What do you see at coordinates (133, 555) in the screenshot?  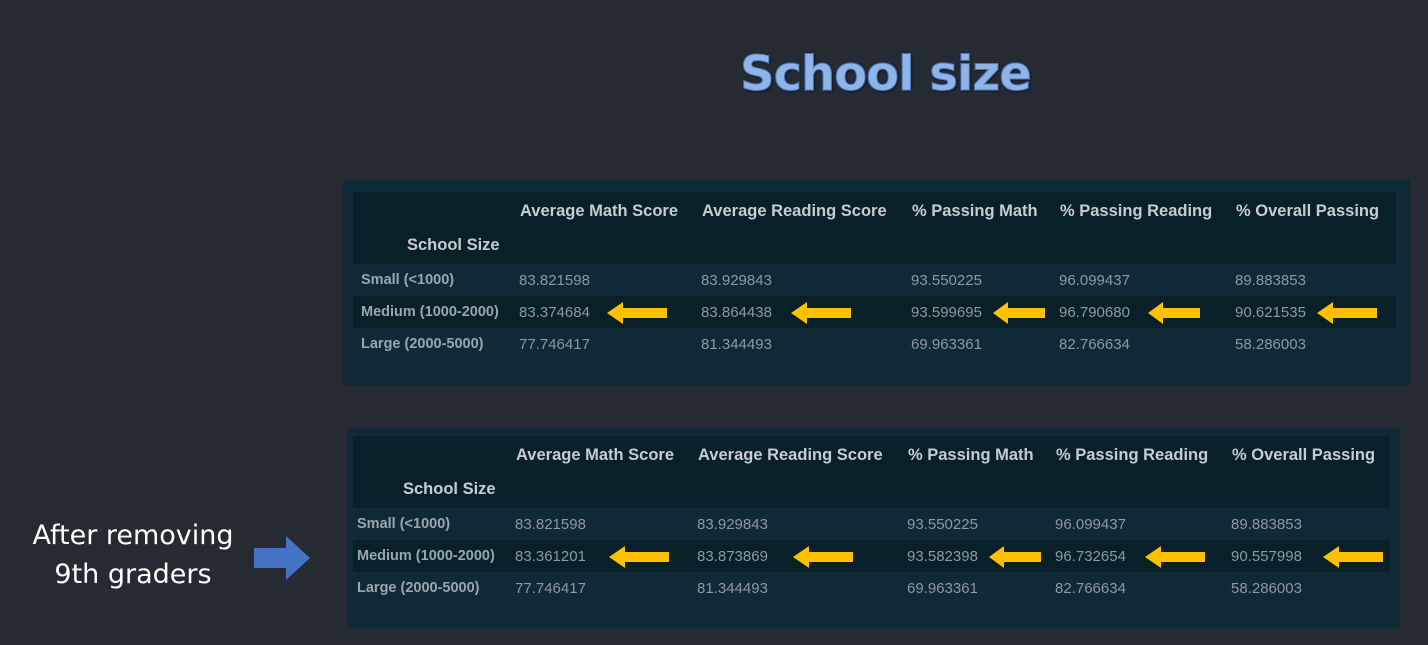 I see `after-removing-label: After removing 9th graders` at bounding box center [133, 555].